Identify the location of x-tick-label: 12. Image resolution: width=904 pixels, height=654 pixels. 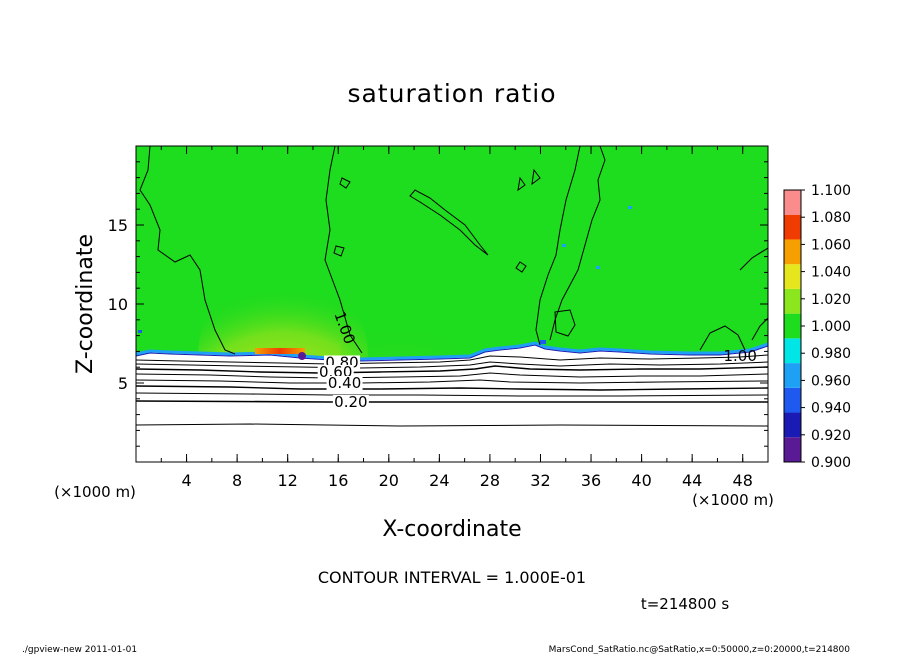
(288, 480).